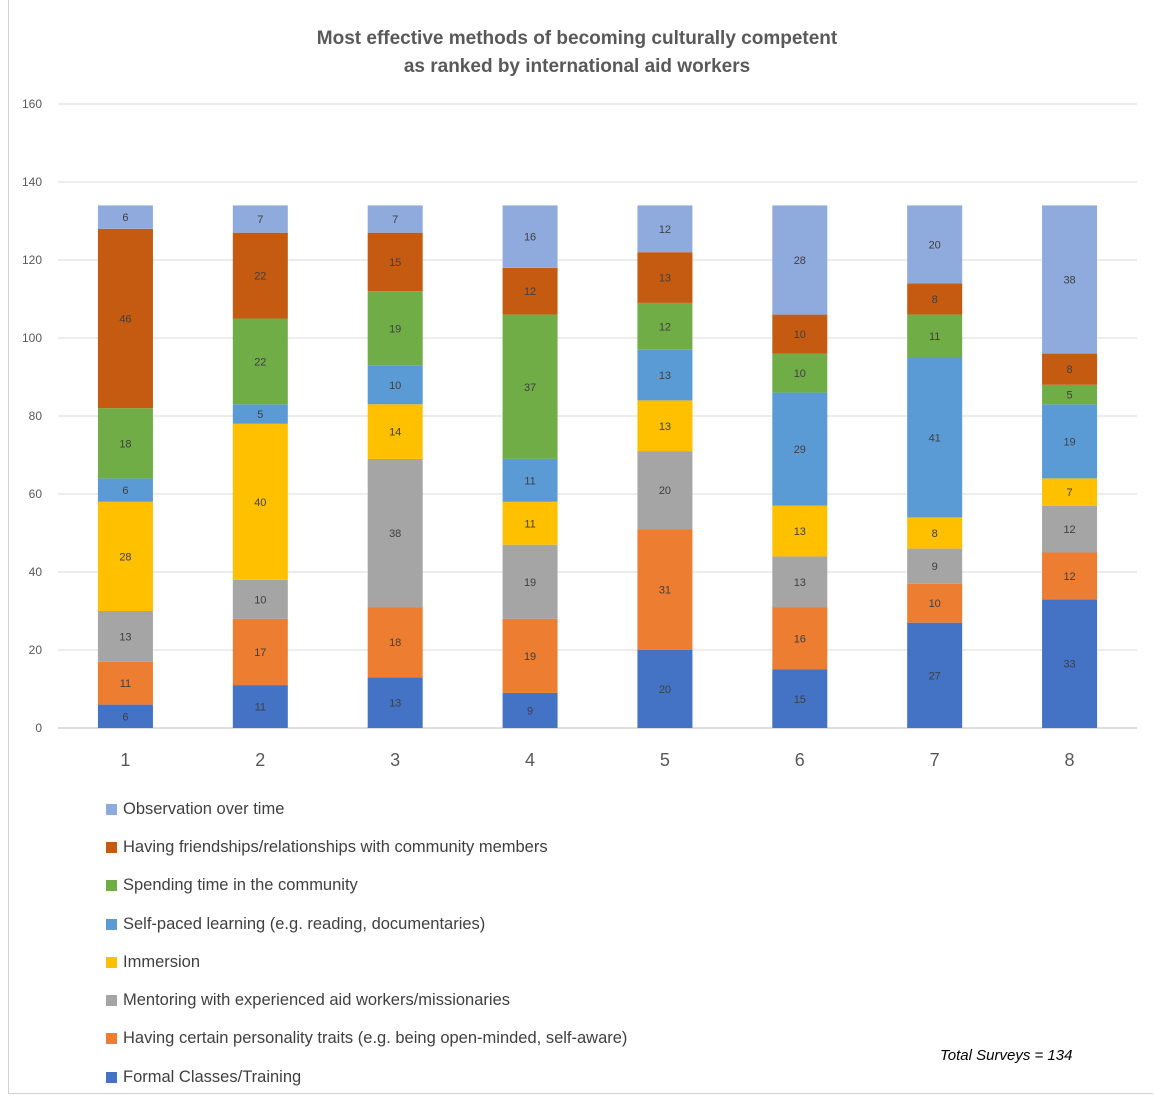  I want to click on data-label-5-series-1: 20, so click(665, 690).